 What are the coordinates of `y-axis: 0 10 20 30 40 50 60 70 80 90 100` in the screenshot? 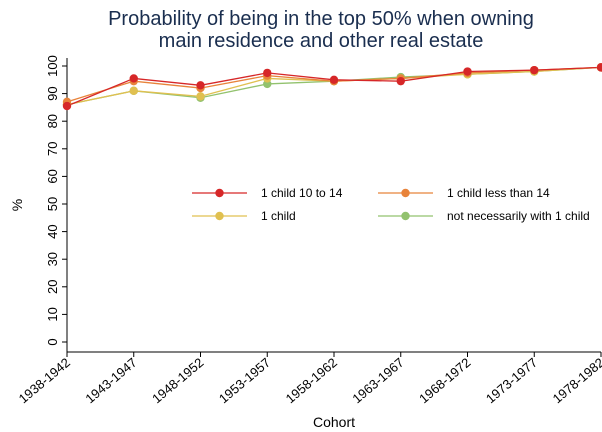 It's located at (56, 203).